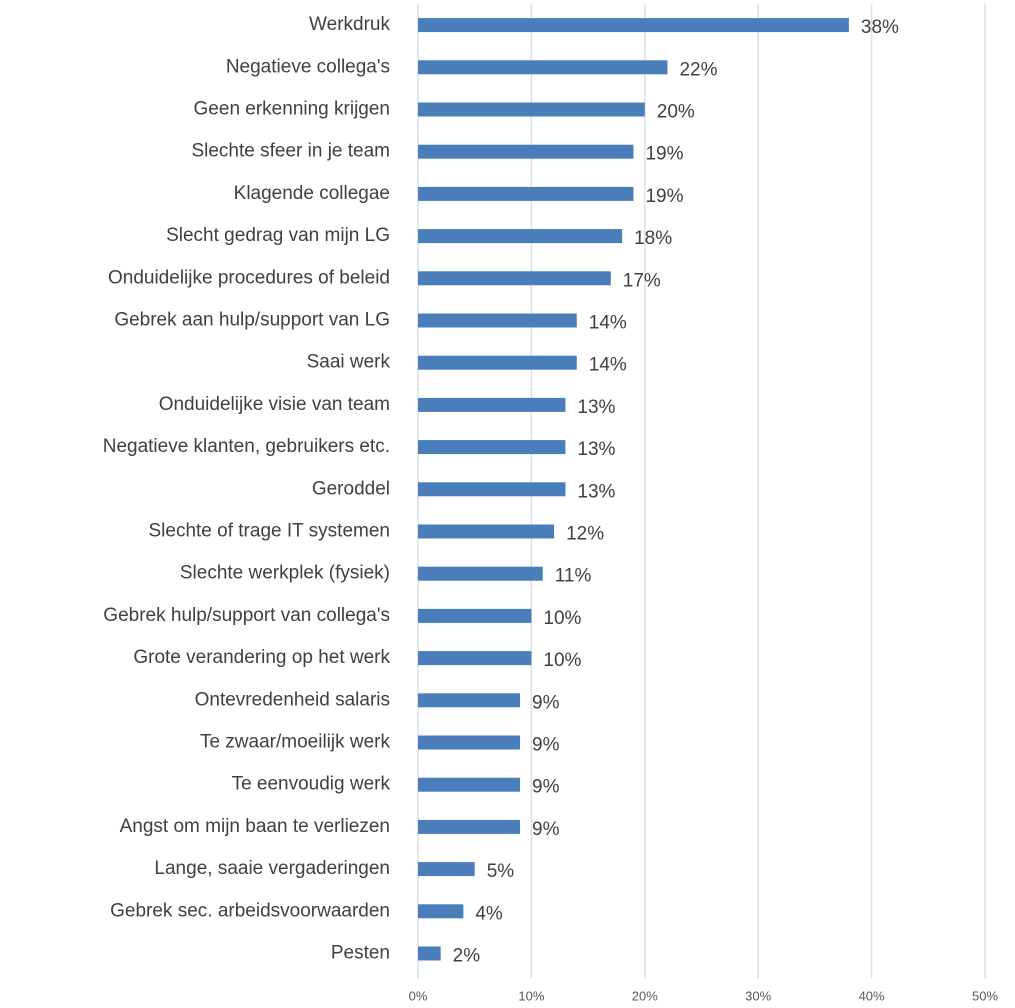 The image size is (1015, 1008). What do you see at coordinates (653, 238) in the screenshot?
I see `data-label: 18%` at bounding box center [653, 238].